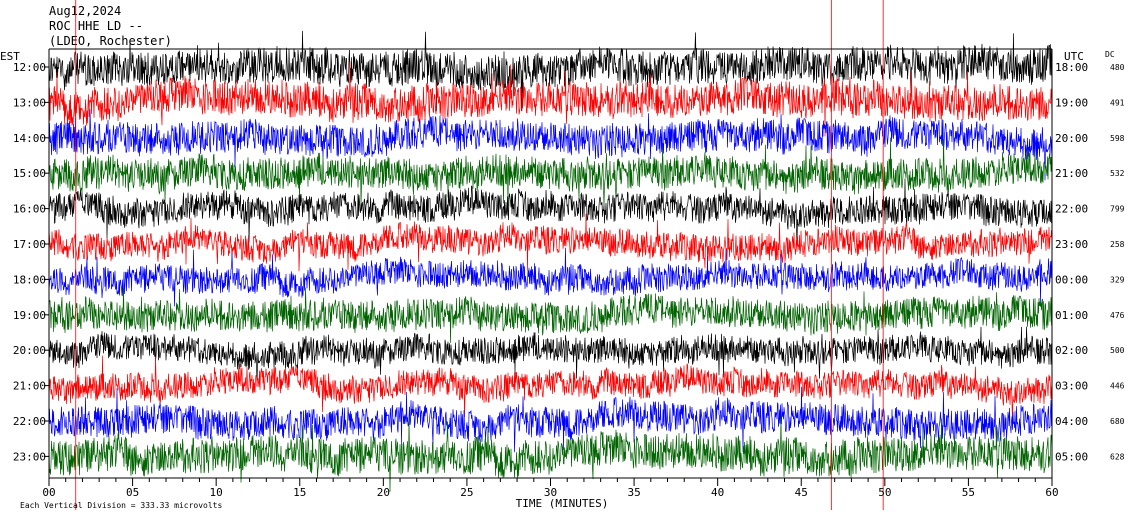  Describe the element at coordinates (968, 492) in the screenshot. I see `x-tick-label: 55` at that location.